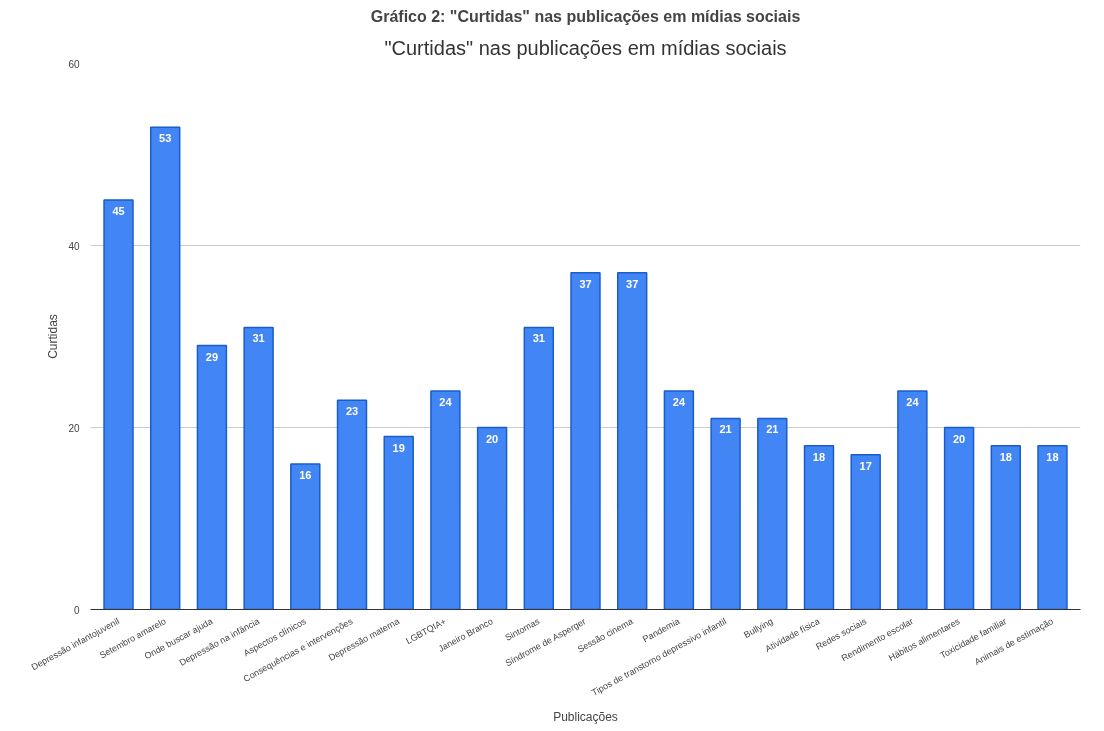 The width and height of the screenshot is (1104, 731). What do you see at coordinates (398, 447) in the screenshot?
I see `data-label: 19` at bounding box center [398, 447].